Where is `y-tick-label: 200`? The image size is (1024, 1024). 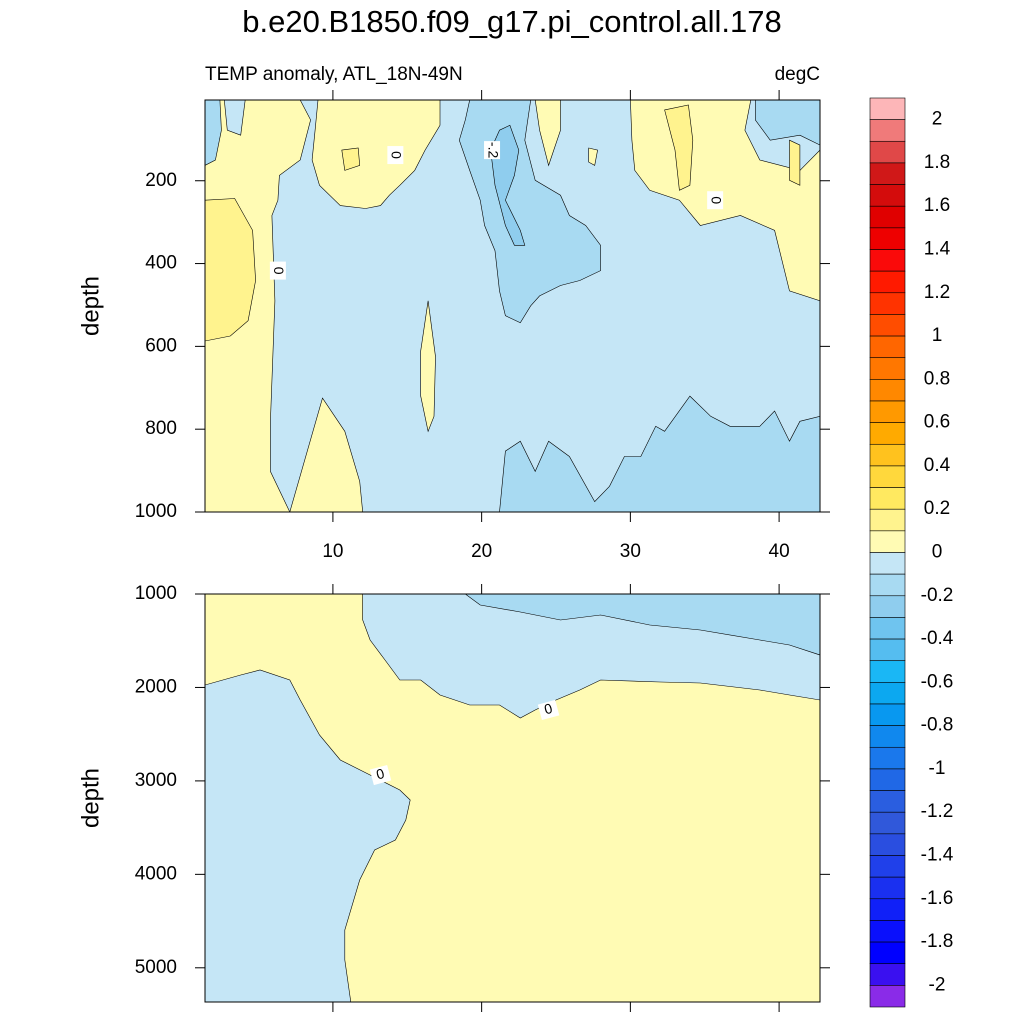 y-tick-label: 200 is located at coordinates (161, 180).